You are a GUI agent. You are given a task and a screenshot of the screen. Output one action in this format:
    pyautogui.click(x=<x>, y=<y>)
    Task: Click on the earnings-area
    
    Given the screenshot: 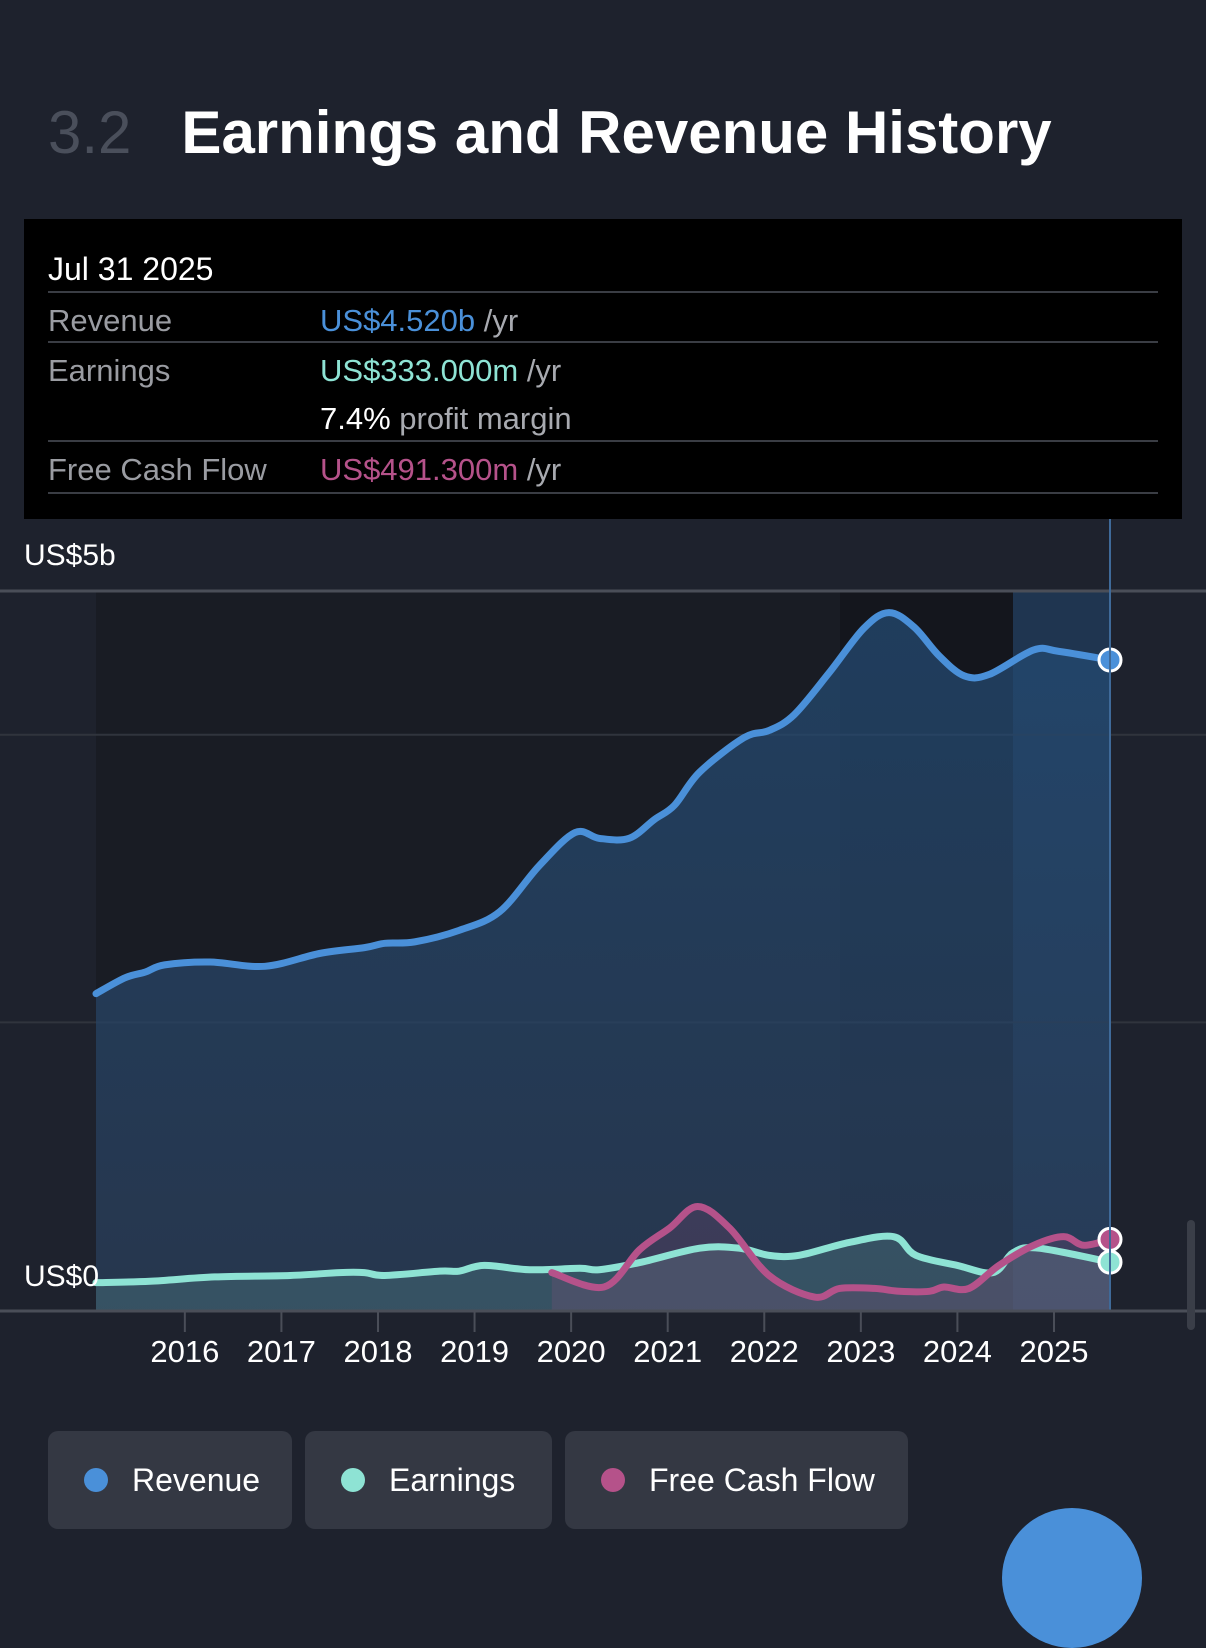 What is the action you would take?
    pyautogui.click(x=603, y=1273)
    